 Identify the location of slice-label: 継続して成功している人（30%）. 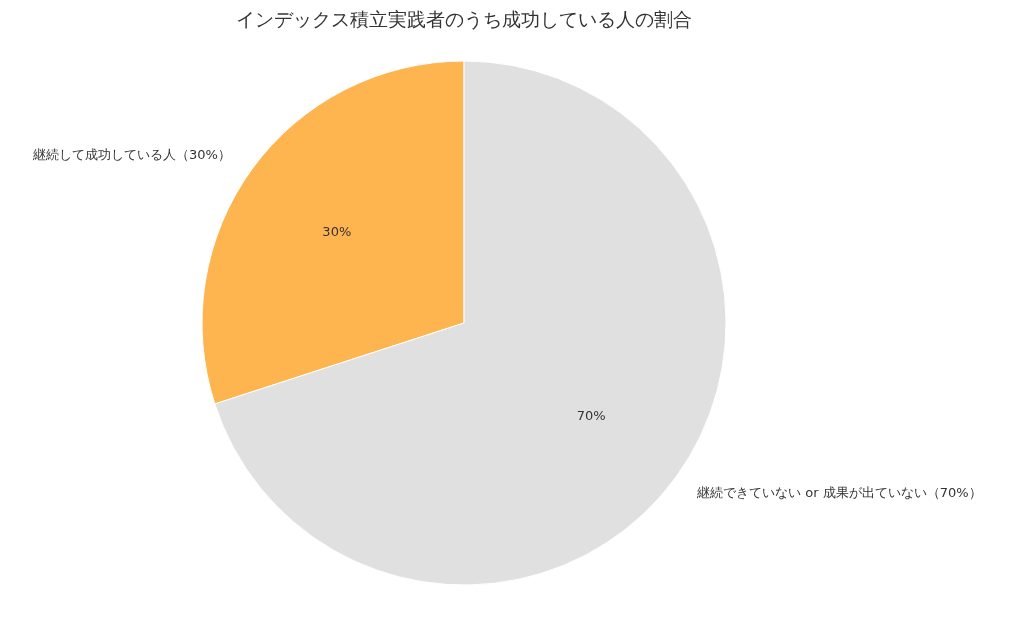
(131, 154).